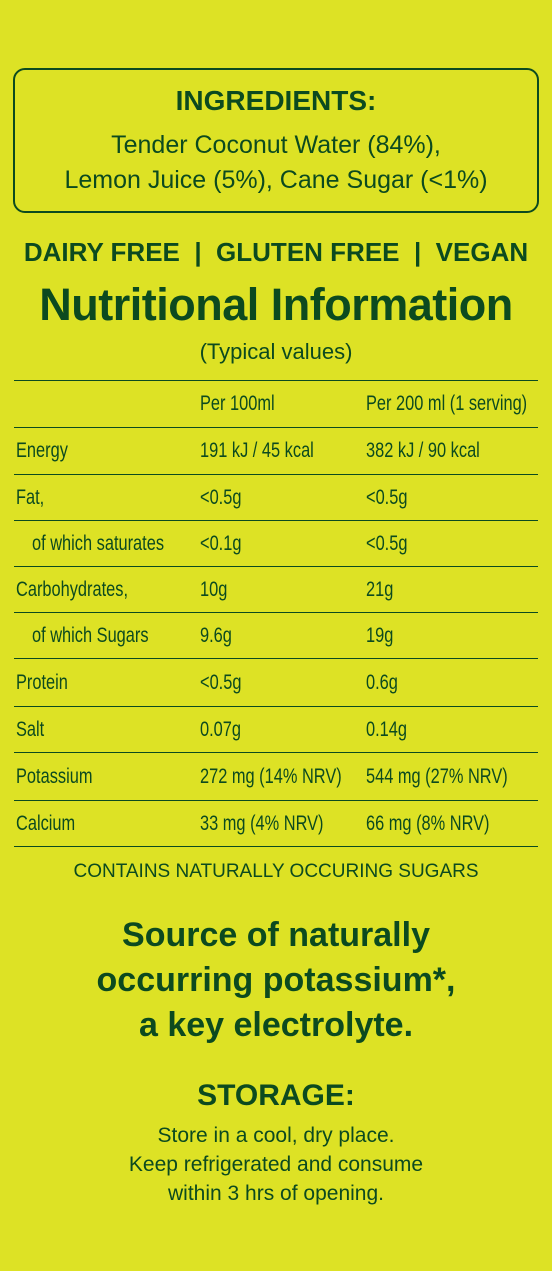 The image size is (552, 1271). I want to click on highlight-line: a key electrolyte., so click(276, 1025).